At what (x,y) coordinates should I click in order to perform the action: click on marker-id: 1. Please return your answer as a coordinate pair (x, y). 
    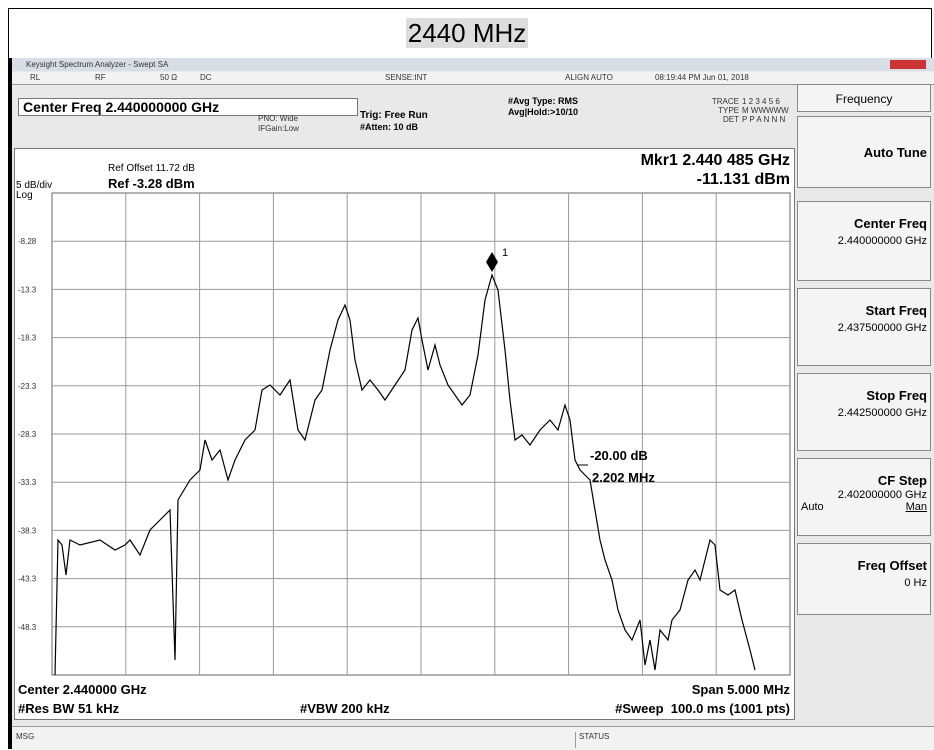
    Looking at the image, I should click on (505, 253).